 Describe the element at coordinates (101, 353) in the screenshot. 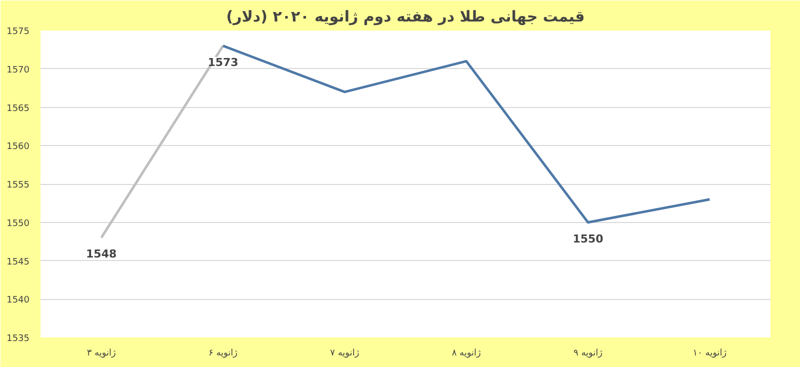

I see `x-tick-label: ۳ ژانویه` at that location.